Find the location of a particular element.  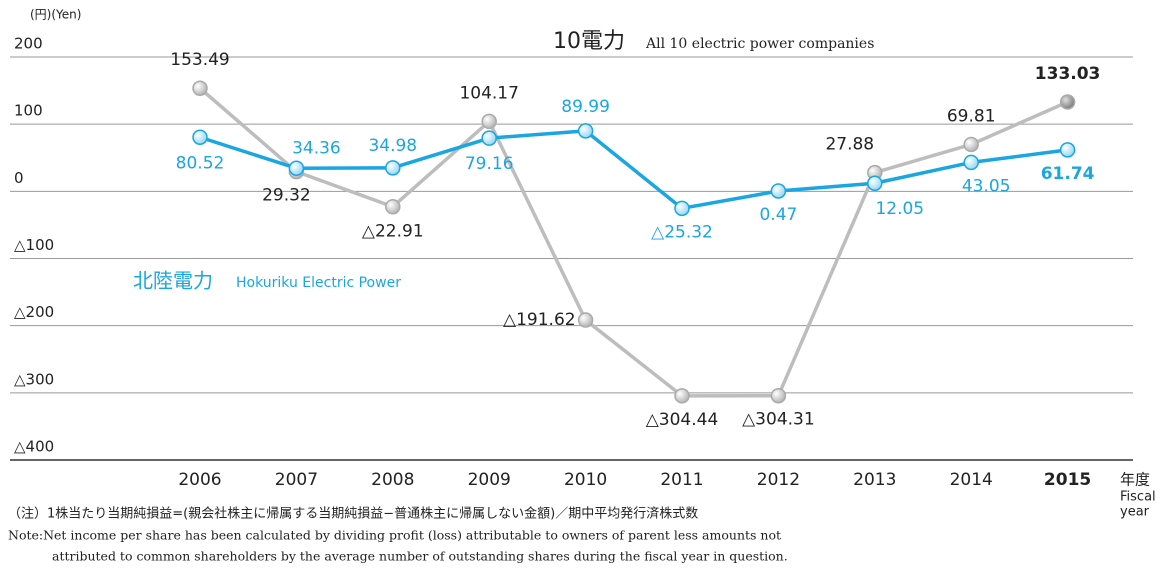

data-label: △22.91 is located at coordinates (393, 232).